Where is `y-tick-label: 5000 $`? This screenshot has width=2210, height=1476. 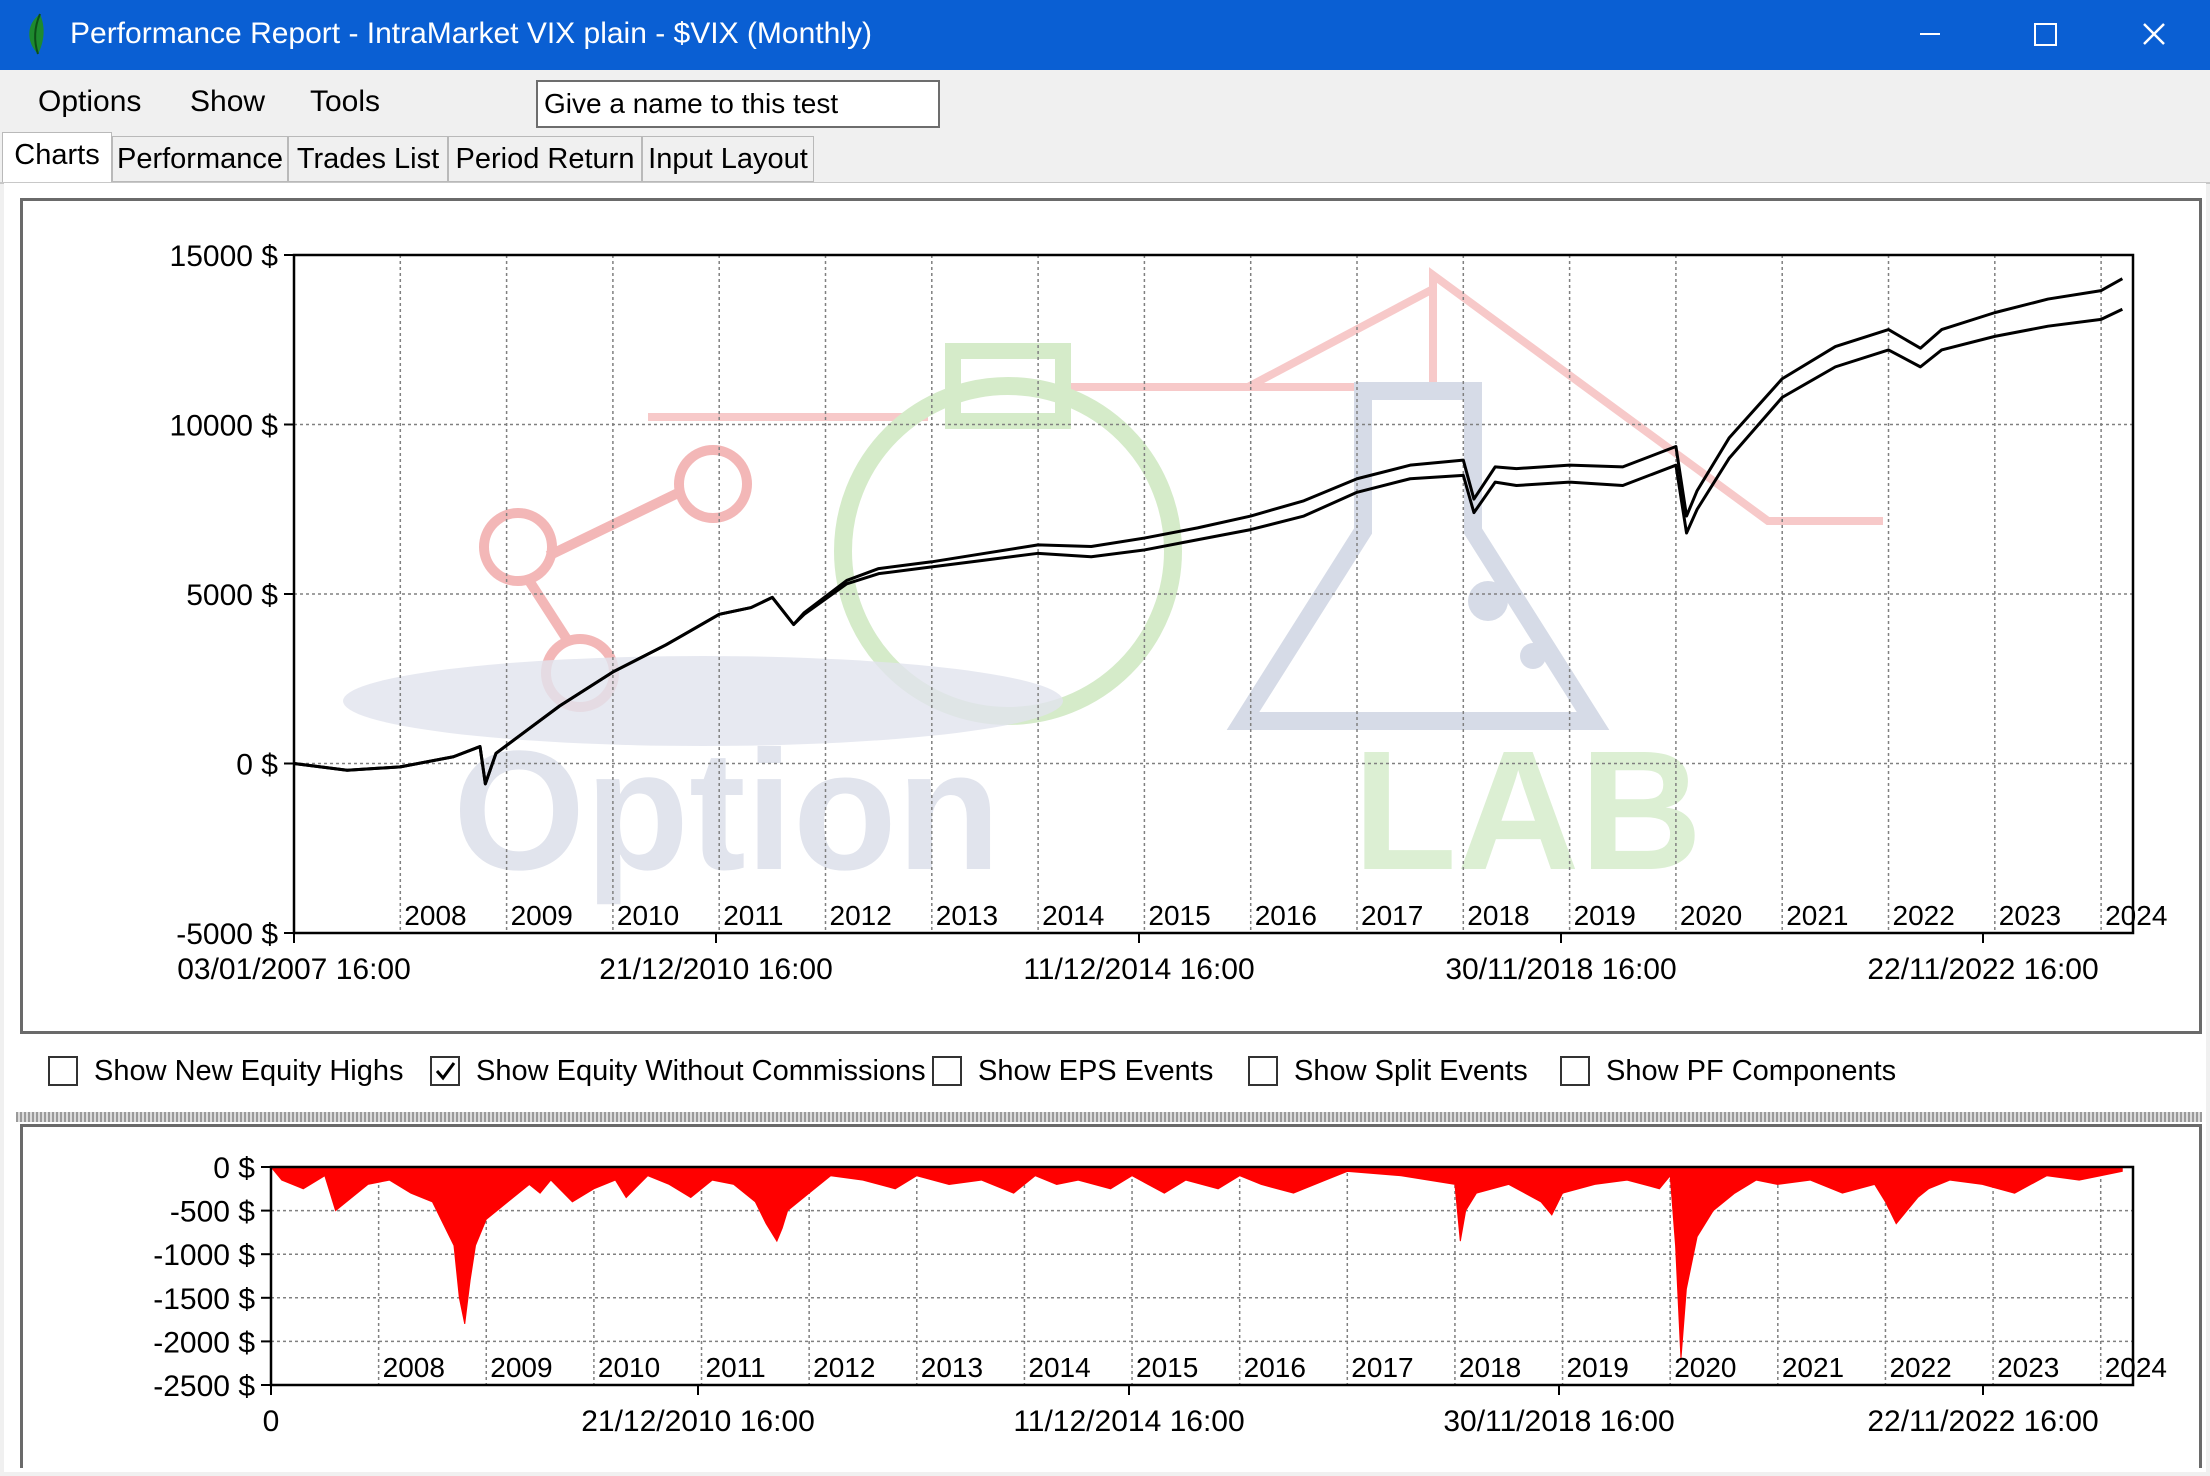 y-tick-label: 5000 $ is located at coordinates (232, 595).